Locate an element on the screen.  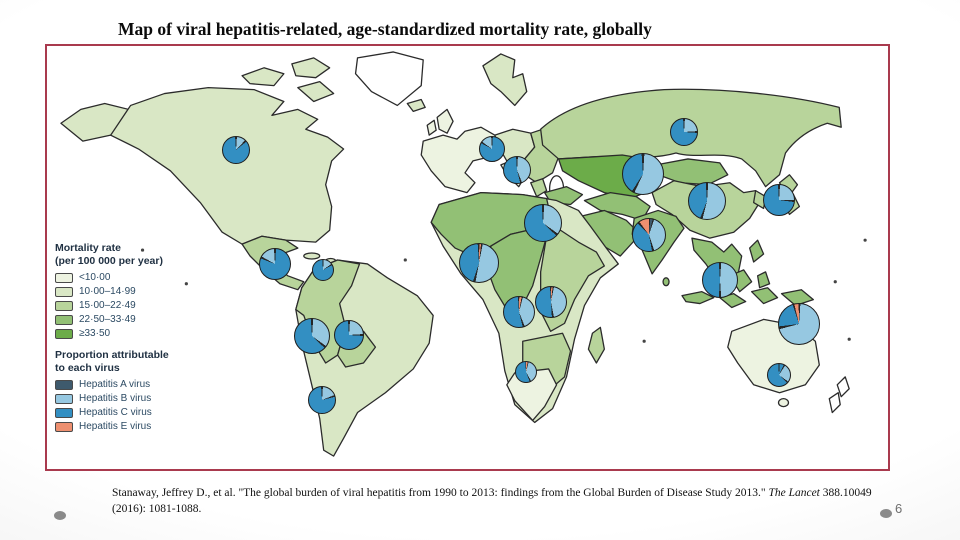
legend-label: Hepatitis A virus is located at coordinates (115, 385).